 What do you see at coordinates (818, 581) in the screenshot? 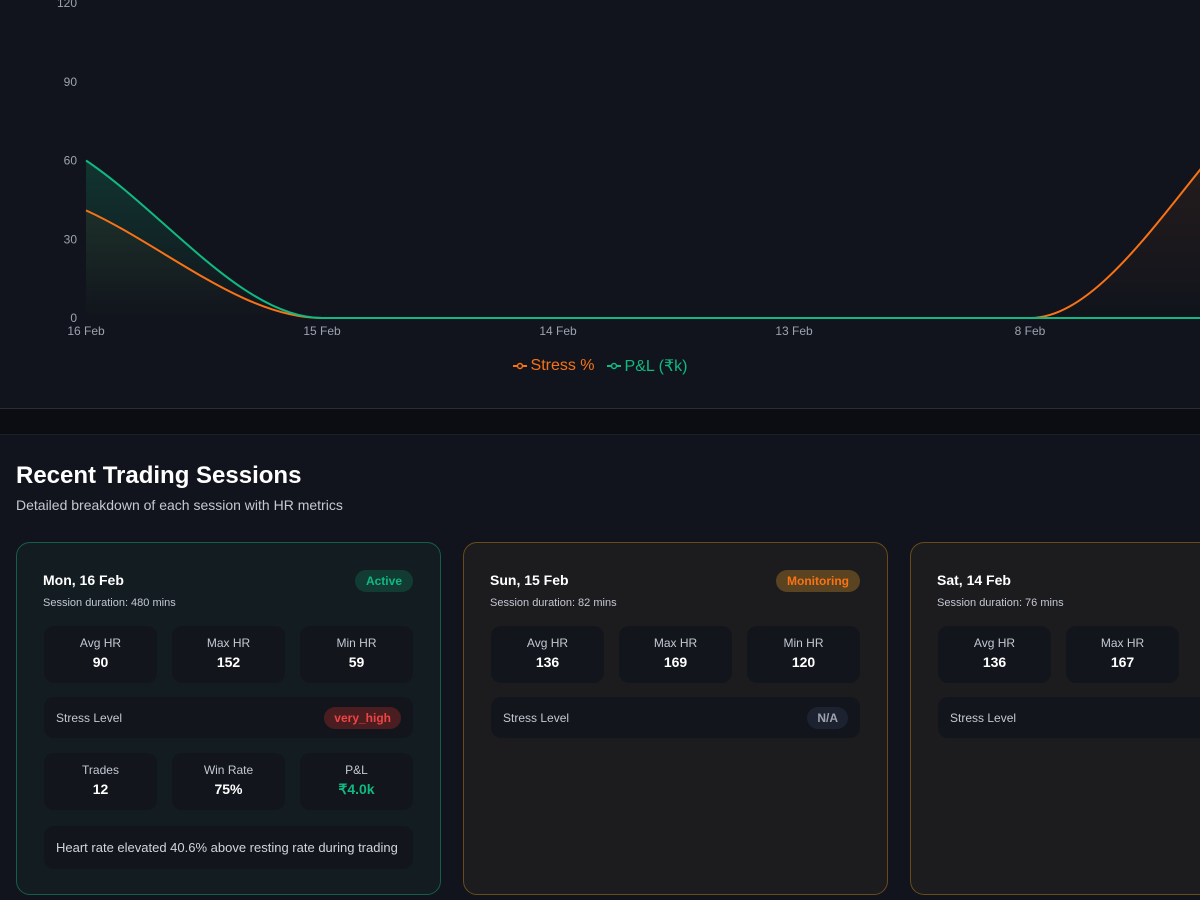
I see `status-badge: Monitoring` at bounding box center [818, 581].